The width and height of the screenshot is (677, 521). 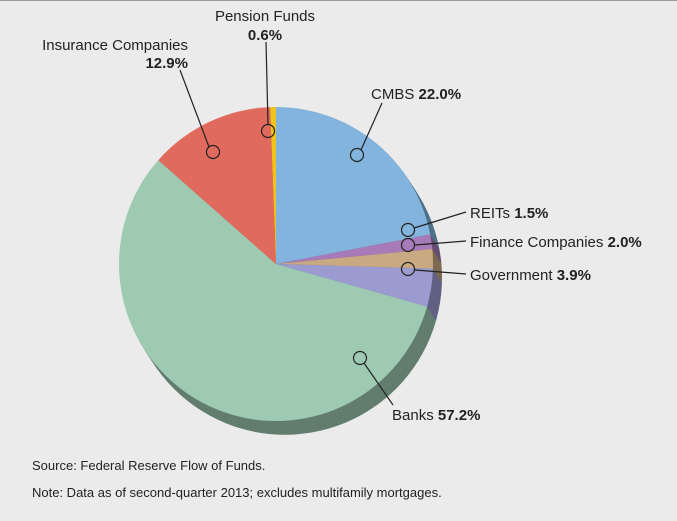 What do you see at coordinates (536, 242) in the screenshot?
I see `label-name: Finance Companies` at bounding box center [536, 242].